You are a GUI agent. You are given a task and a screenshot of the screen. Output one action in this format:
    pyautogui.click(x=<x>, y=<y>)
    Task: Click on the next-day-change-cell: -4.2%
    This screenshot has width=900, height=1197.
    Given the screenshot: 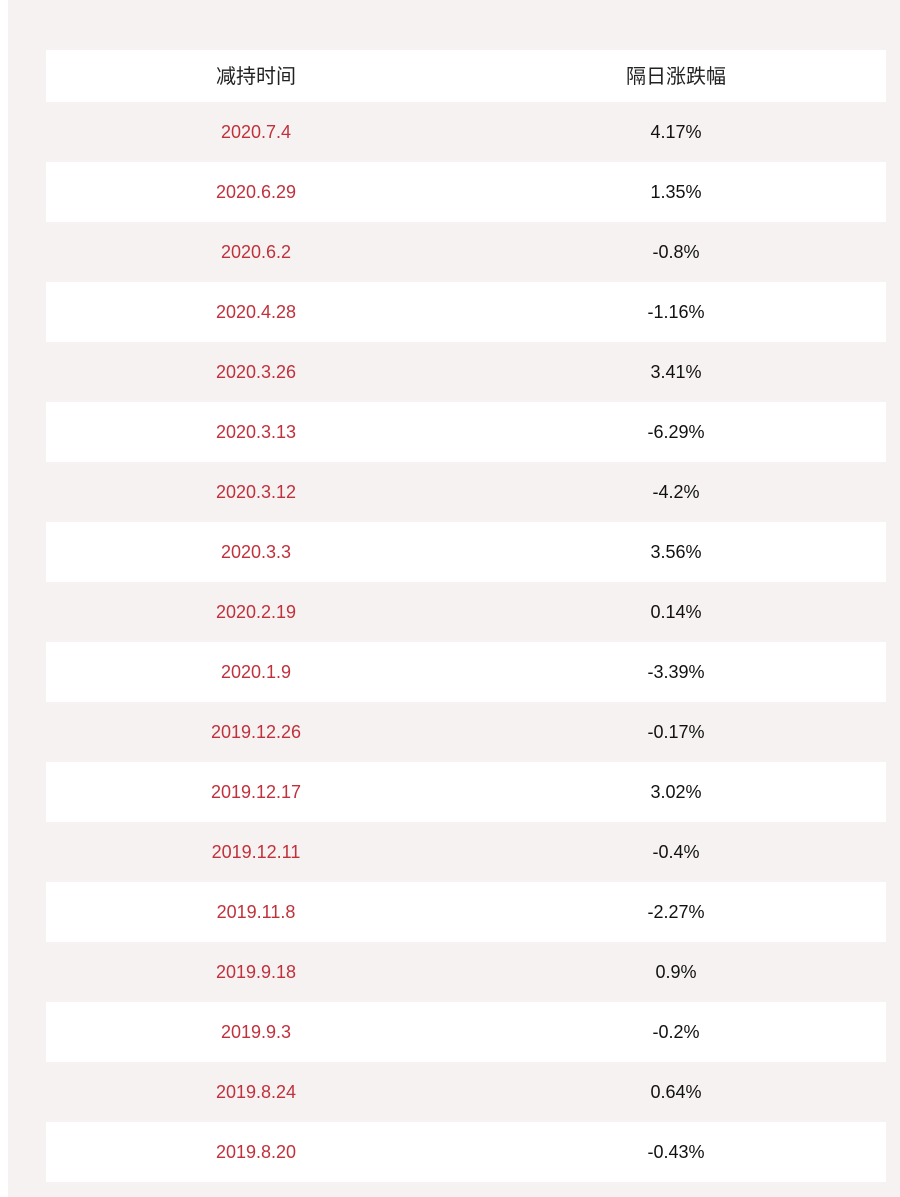 What is the action you would take?
    pyautogui.click(x=676, y=492)
    